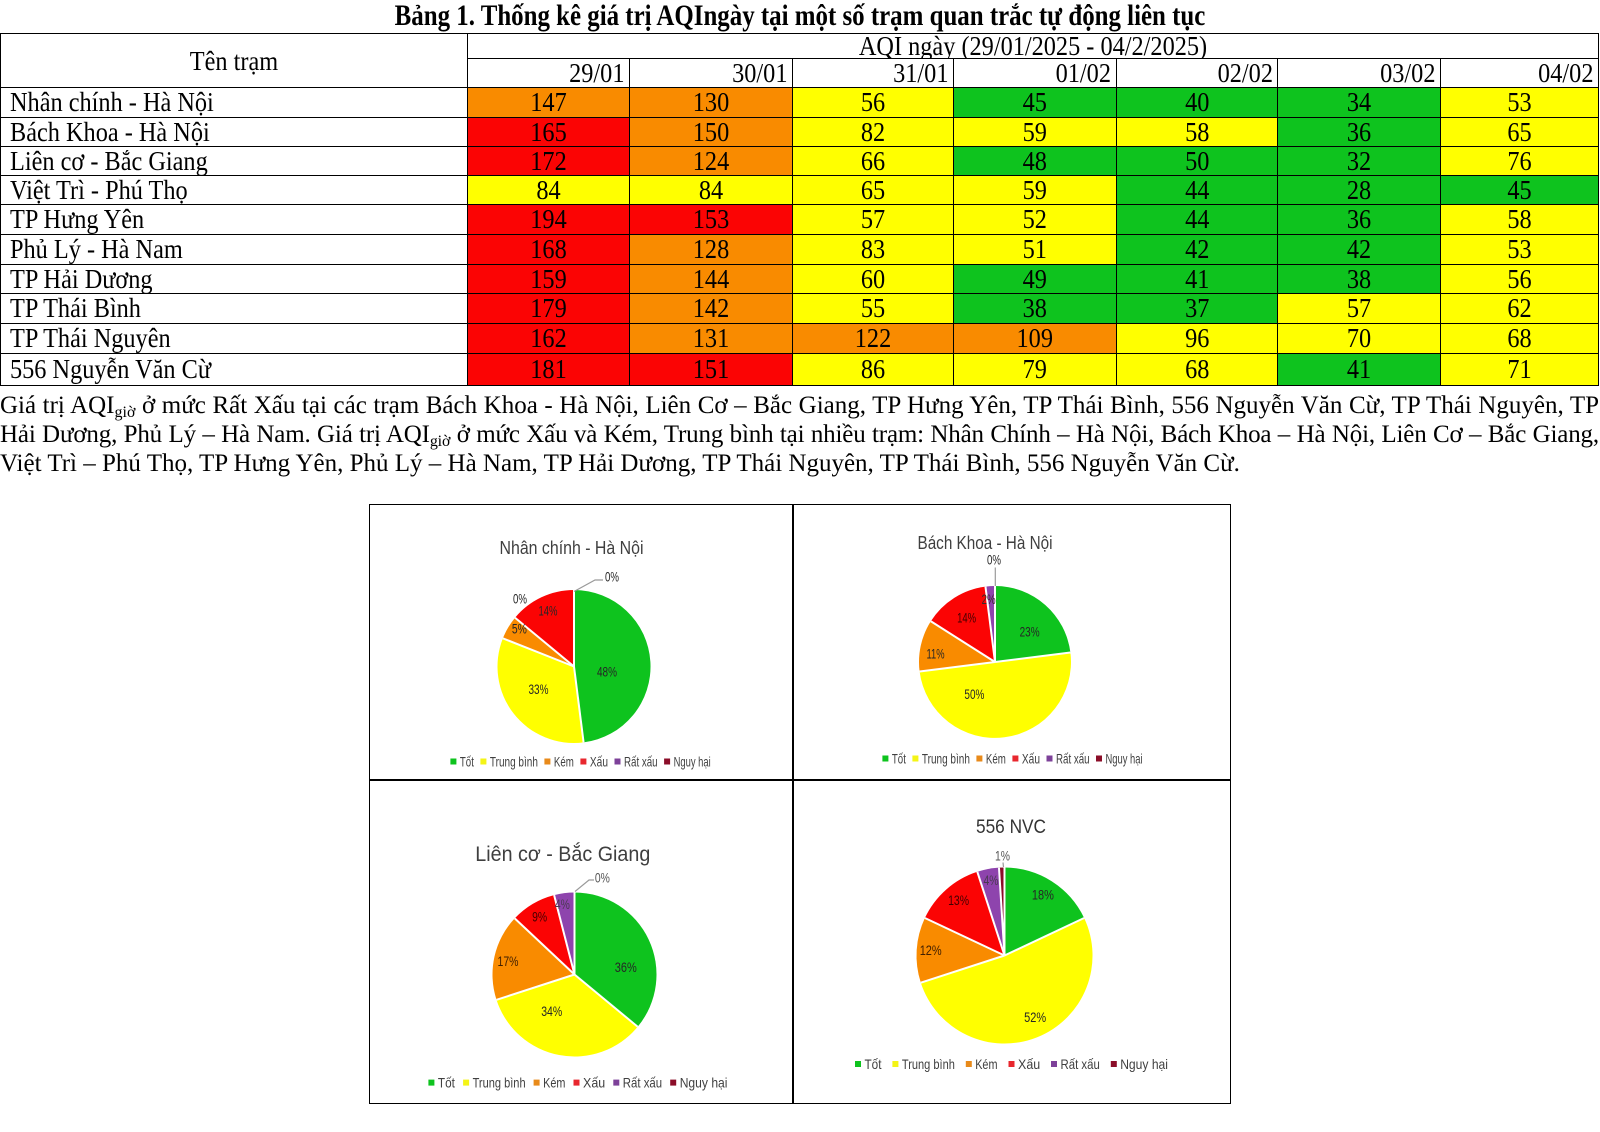 The image size is (1600, 1132). Describe the element at coordinates (958, 900) in the screenshot. I see `svg-text: 13%` at that location.